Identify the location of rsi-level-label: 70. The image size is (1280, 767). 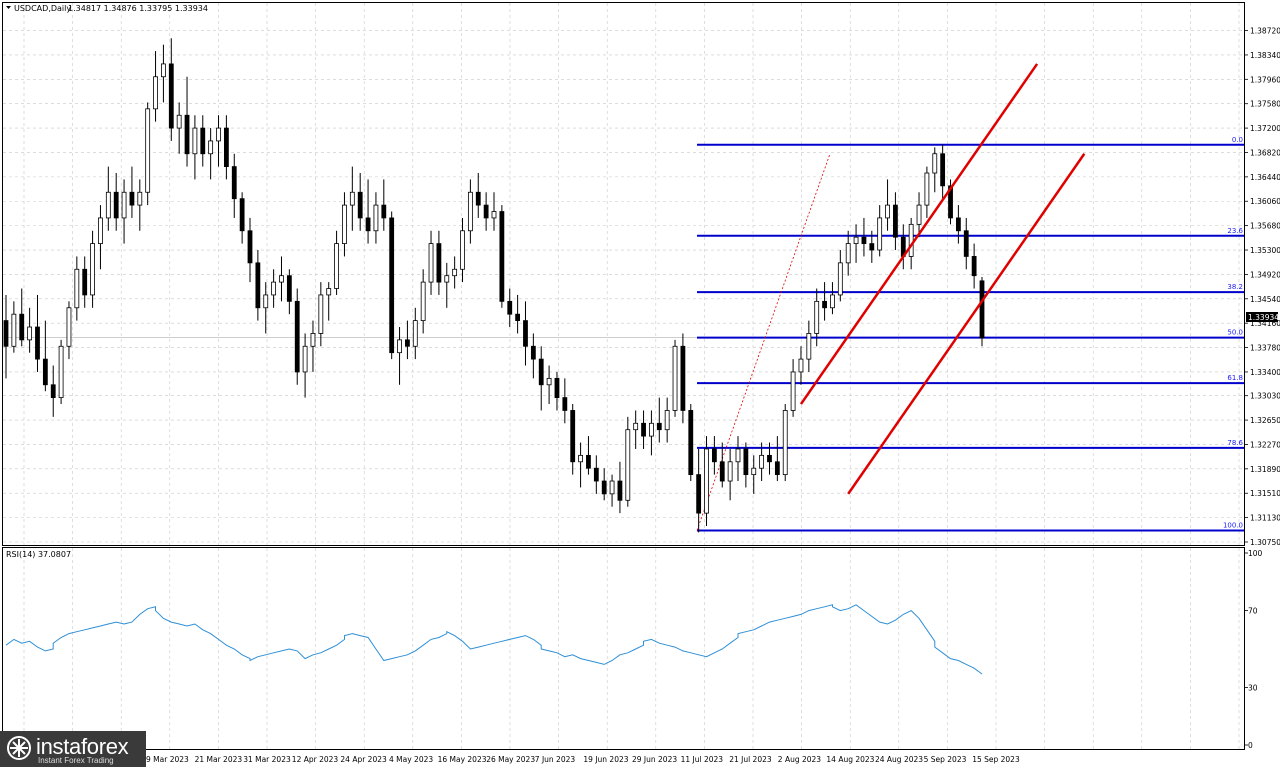
(1253, 611).